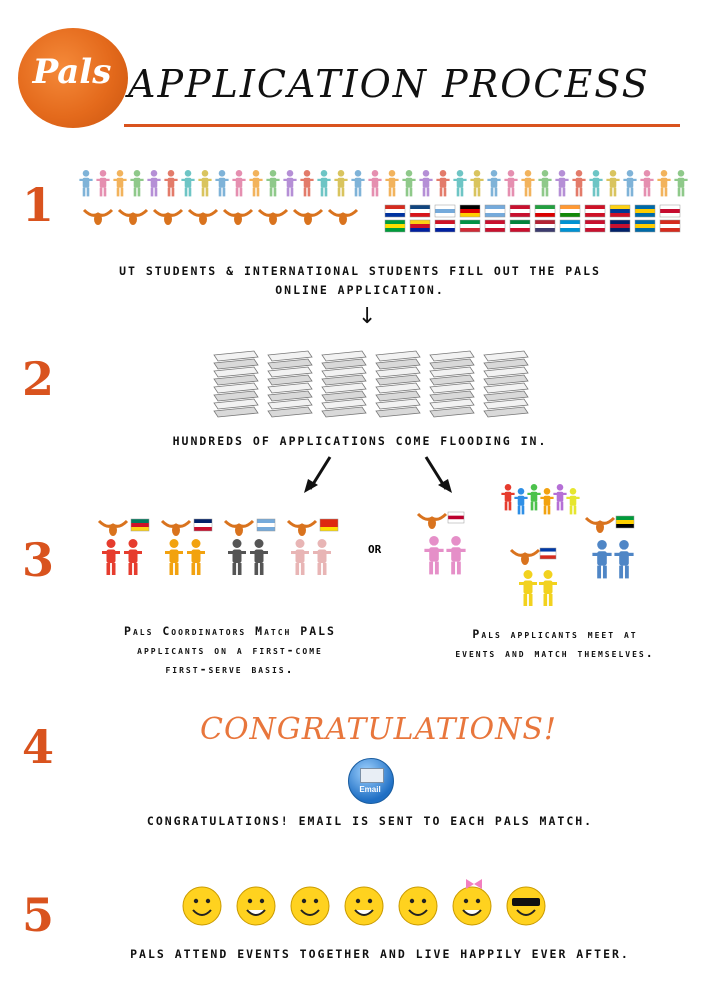 The width and height of the screenshot is (717, 997). Describe the element at coordinates (375, 549) in the screenshot. I see `or-label: OR` at that location.